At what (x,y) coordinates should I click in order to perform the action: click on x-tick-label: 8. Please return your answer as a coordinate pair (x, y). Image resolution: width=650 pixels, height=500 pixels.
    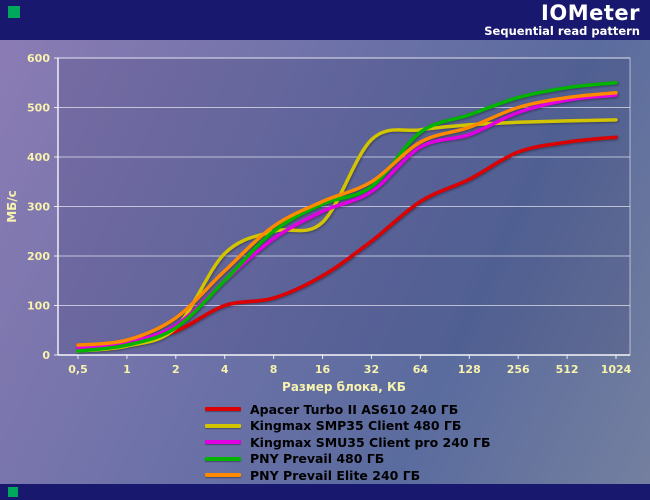
    Looking at the image, I should click on (274, 369).